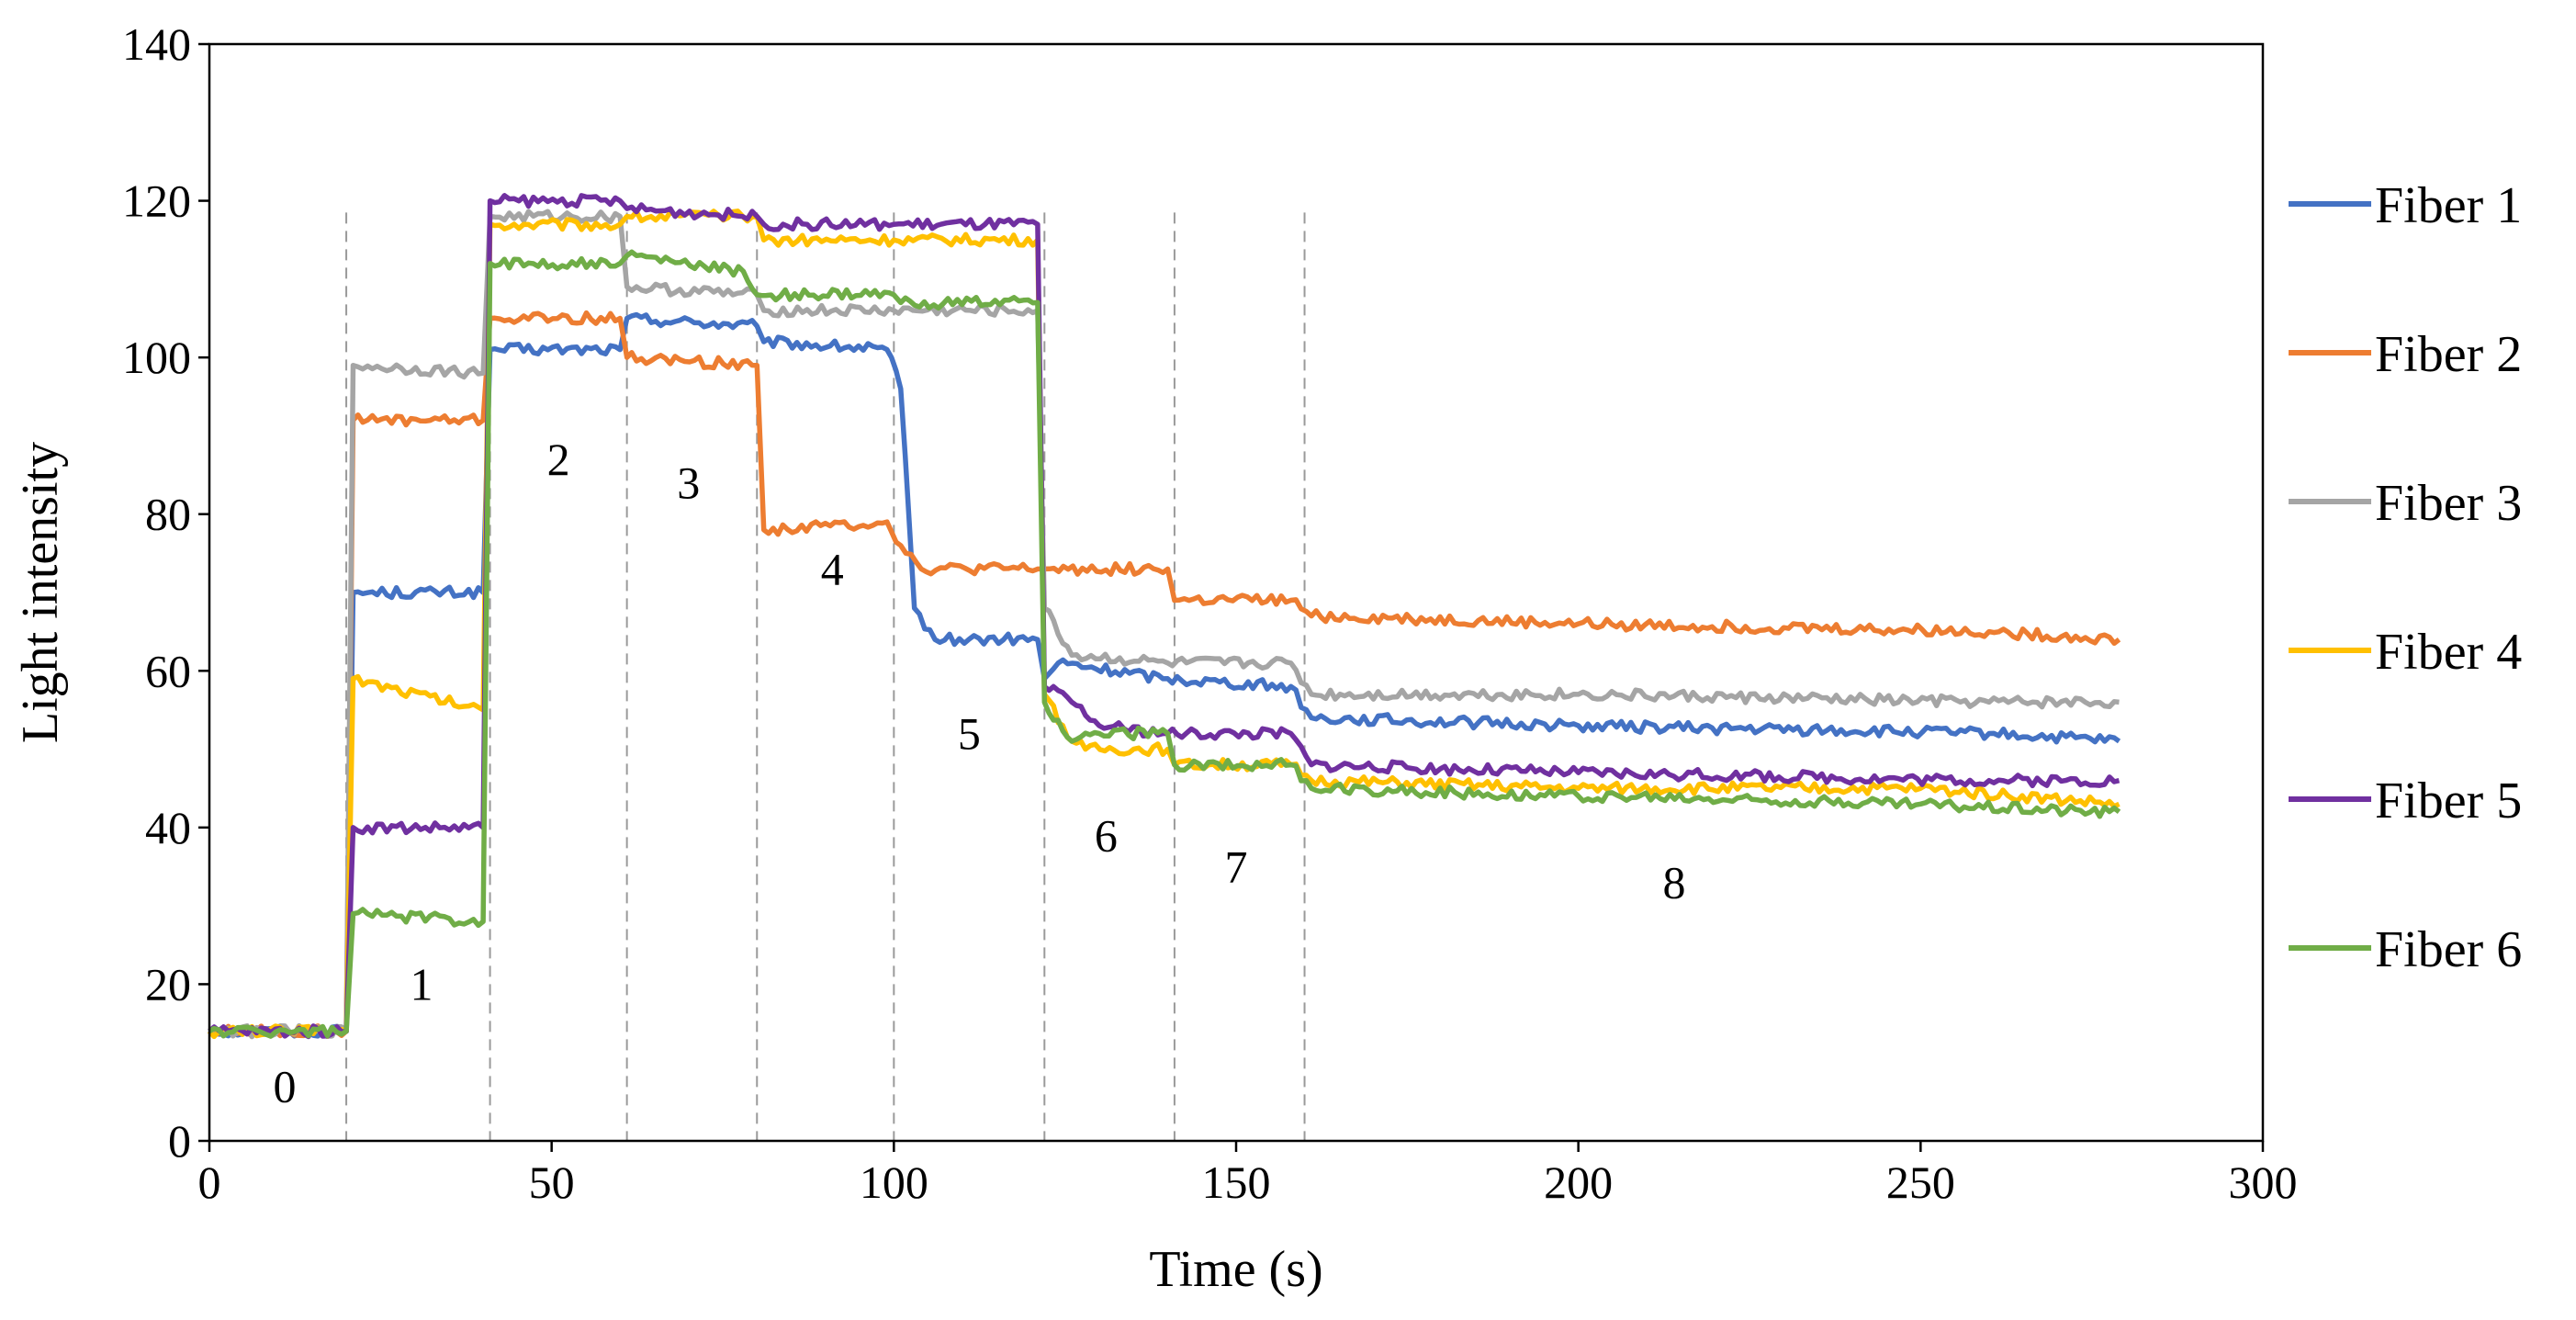 The height and width of the screenshot is (1320, 2576). Describe the element at coordinates (552, 1182) in the screenshot. I see `x-tick-label: 50` at that location.